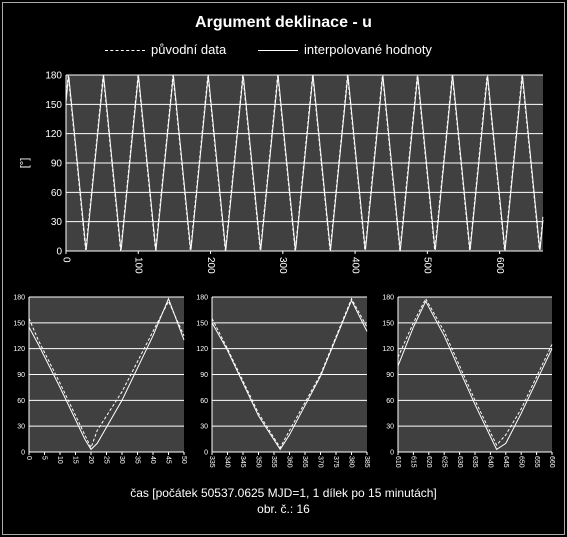 Image resolution: width=567 pixels, height=537 pixels. What do you see at coordinates (59, 460) in the screenshot?
I see `x-tick-label: 10` at bounding box center [59, 460].